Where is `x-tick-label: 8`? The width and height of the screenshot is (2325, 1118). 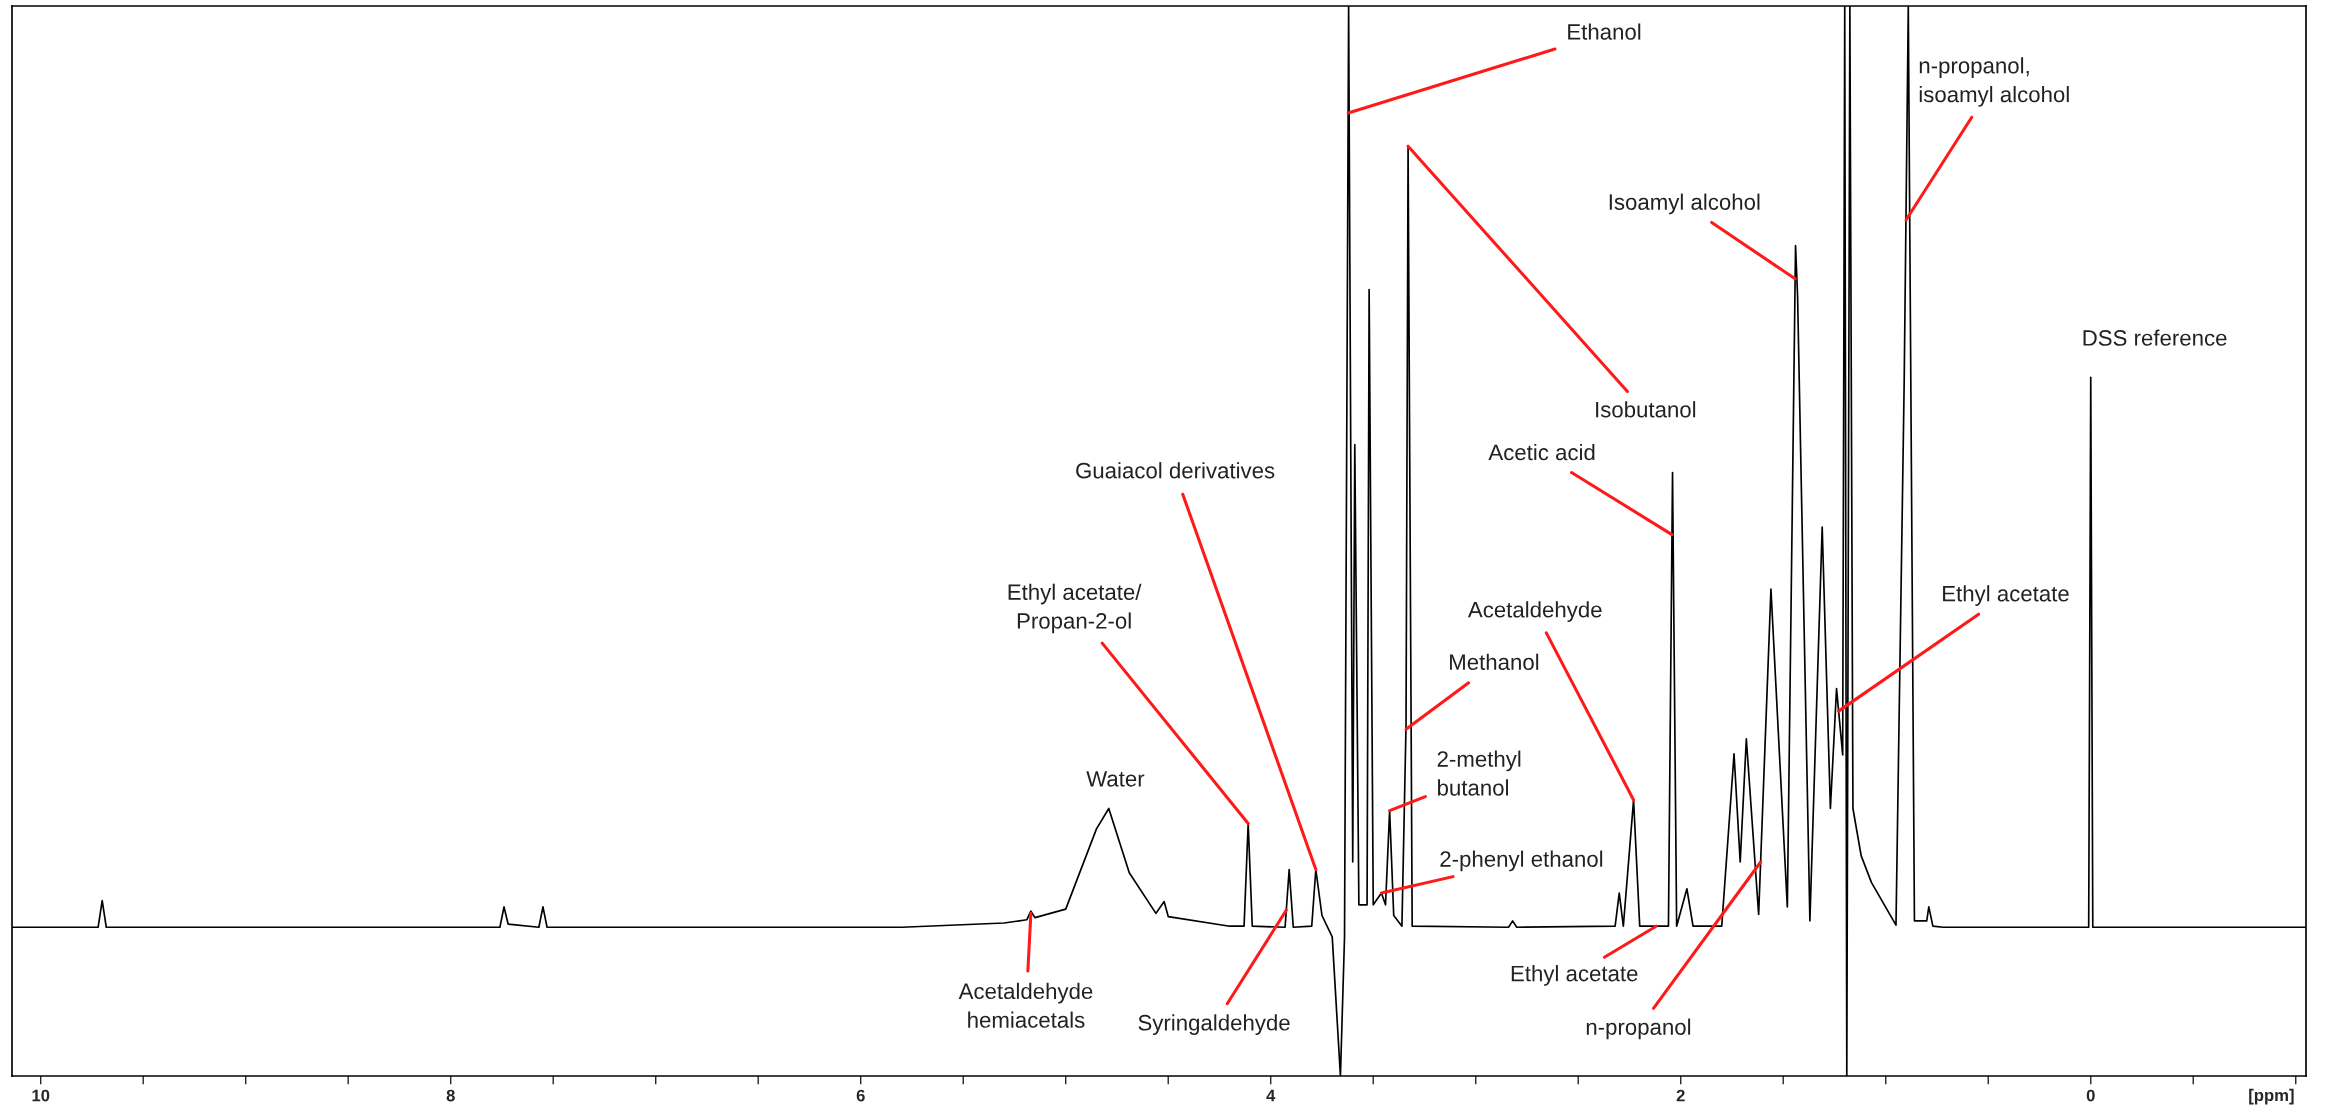 x-tick-label: 8 is located at coordinates (450, 1095).